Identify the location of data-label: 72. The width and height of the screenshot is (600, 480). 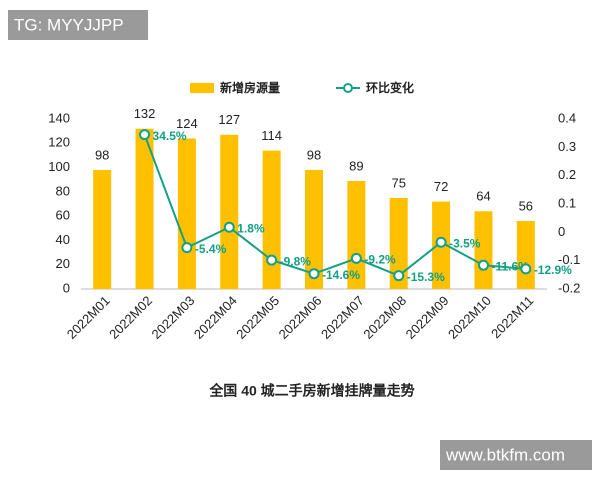
(441, 186).